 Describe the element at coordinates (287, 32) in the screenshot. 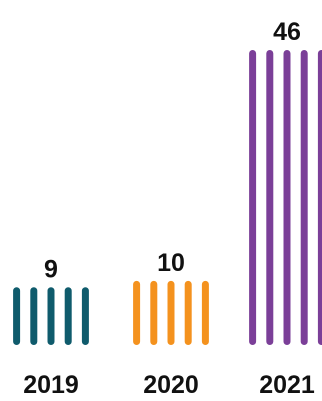

I see `value-label-2021: 46` at that location.